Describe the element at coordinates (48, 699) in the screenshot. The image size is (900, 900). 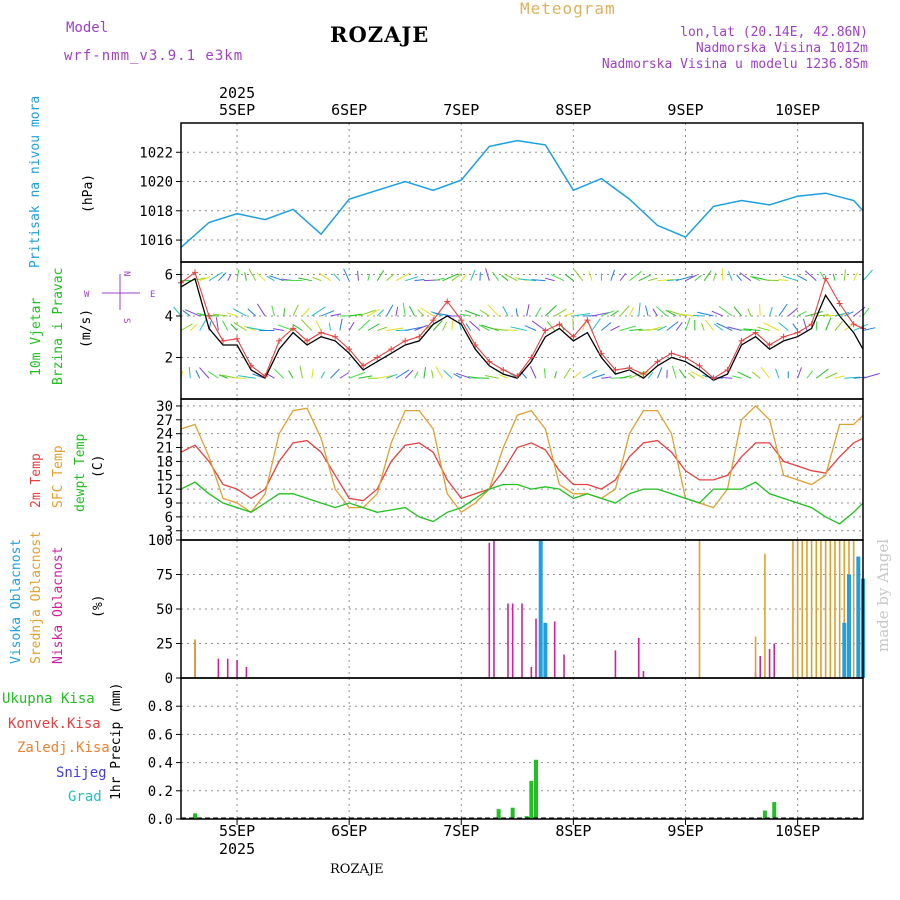
I see `legend-total-rain: Ukupna Kisa` at that location.